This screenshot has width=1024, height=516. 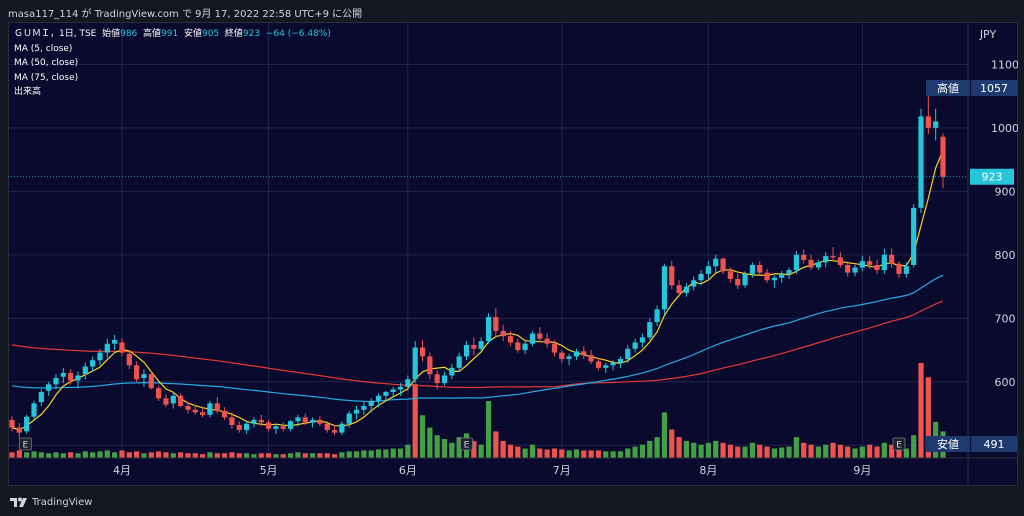 What do you see at coordinates (46, 63) in the screenshot?
I see `legend-ma50: MA (50, close)` at bounding box center [46, 63].